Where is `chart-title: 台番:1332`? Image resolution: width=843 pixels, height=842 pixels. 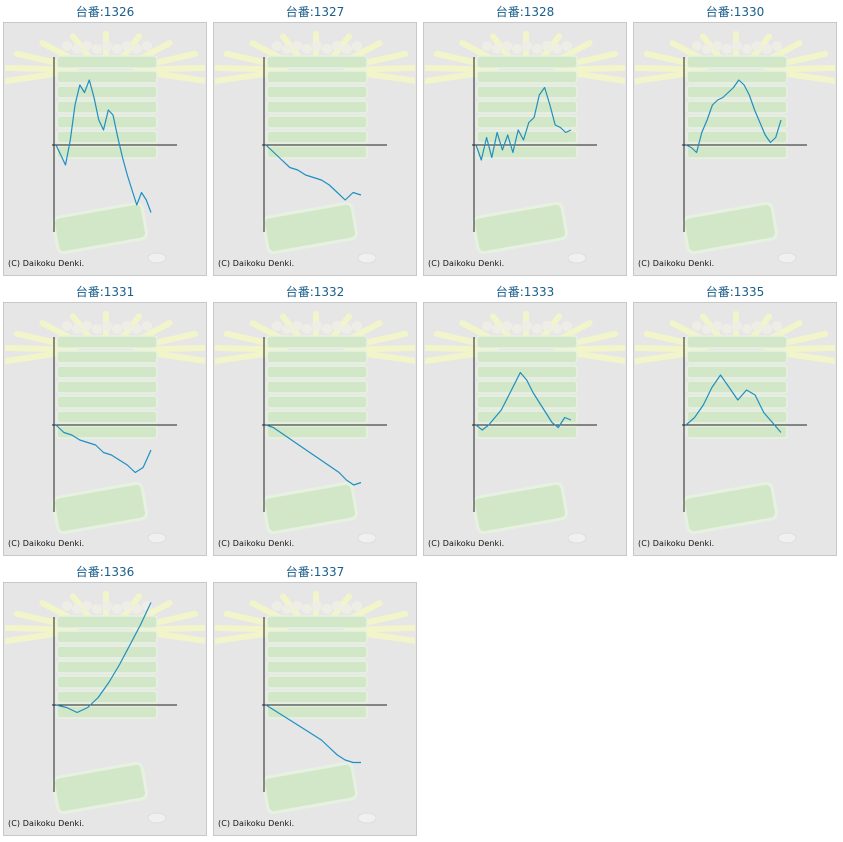 chart-title: 台番:1332 is located at coordinates (315, 292).